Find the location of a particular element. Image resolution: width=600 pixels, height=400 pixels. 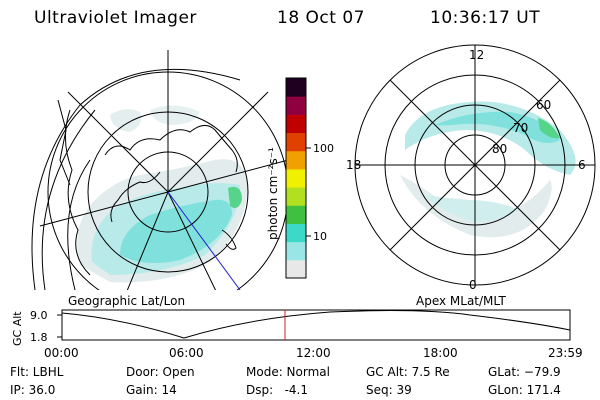

colorbar-tick-10: 10 is located at coordinates (320, 236).